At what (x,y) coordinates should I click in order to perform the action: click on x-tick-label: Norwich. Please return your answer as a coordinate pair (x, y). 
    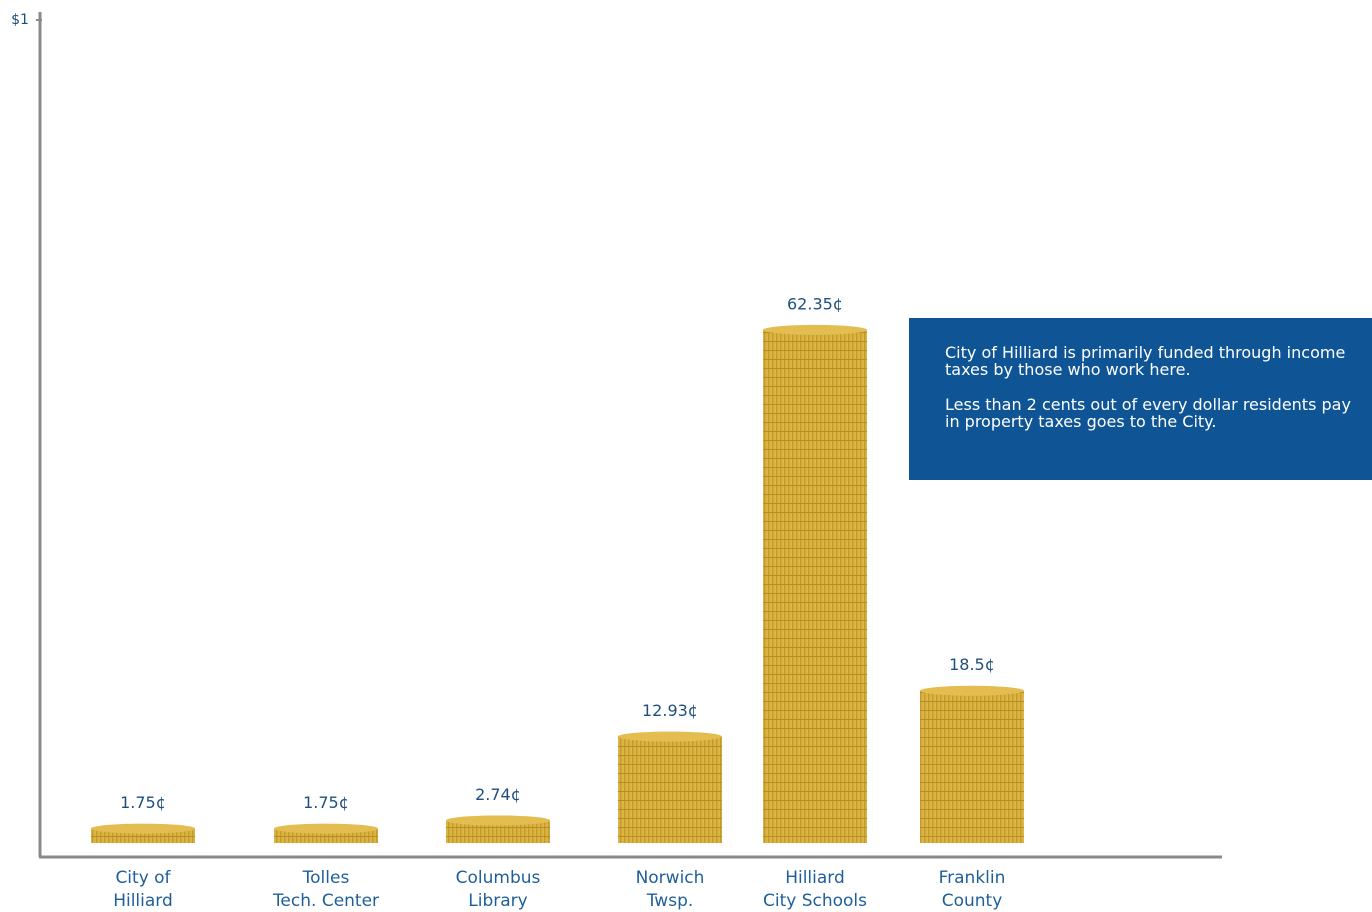
    Looking at the image, I should click on (670, 878).